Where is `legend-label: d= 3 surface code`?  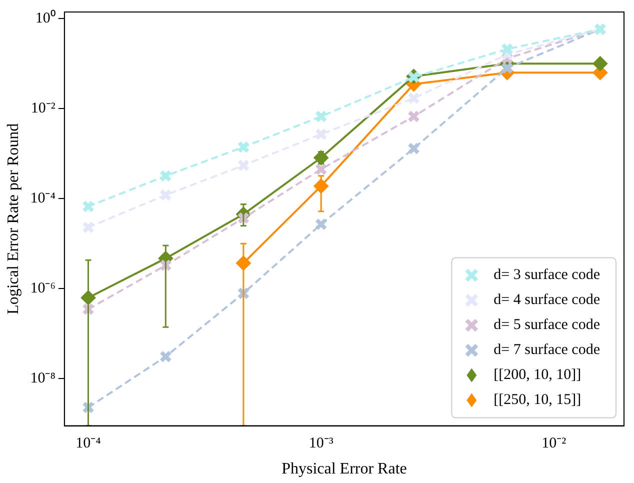 legend-label: d= 3 surface code is located at coordinates (547, 275).